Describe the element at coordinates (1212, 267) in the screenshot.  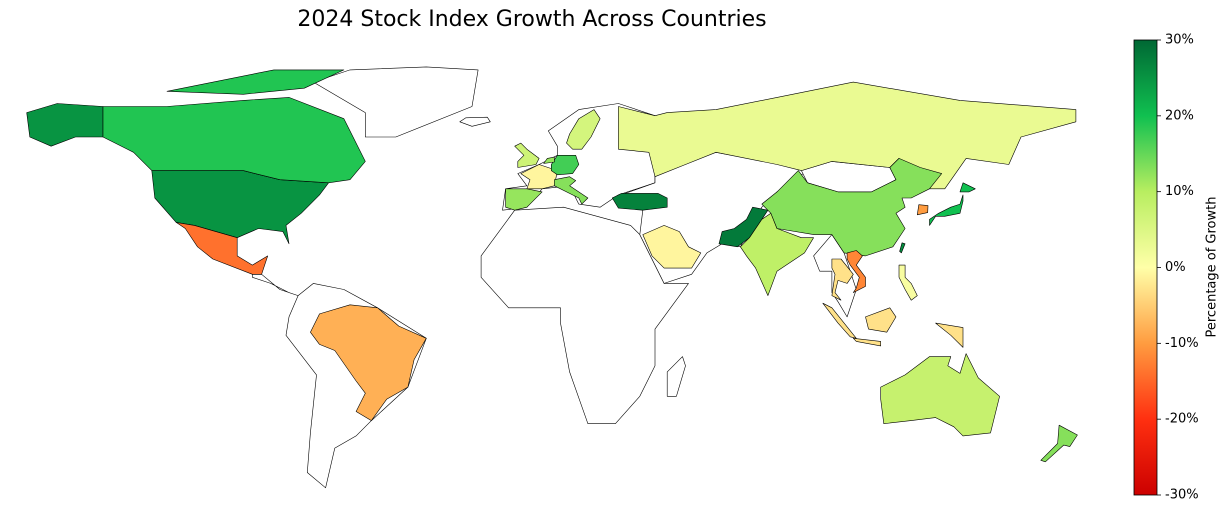
I see `colorbar-label: Percentage of Growth` at that location.